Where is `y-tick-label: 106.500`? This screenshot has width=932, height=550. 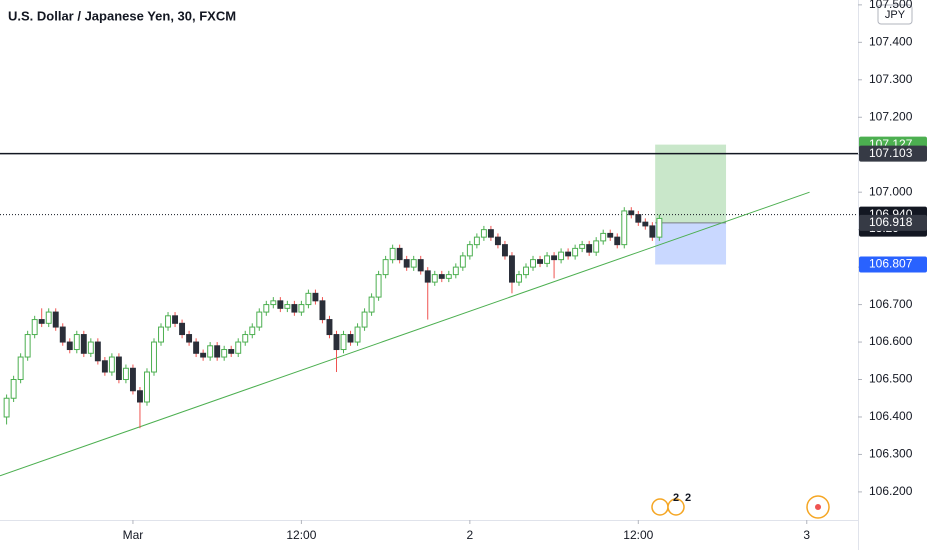
y-tick-label: 106.500 is located at coordinates (891, 379).